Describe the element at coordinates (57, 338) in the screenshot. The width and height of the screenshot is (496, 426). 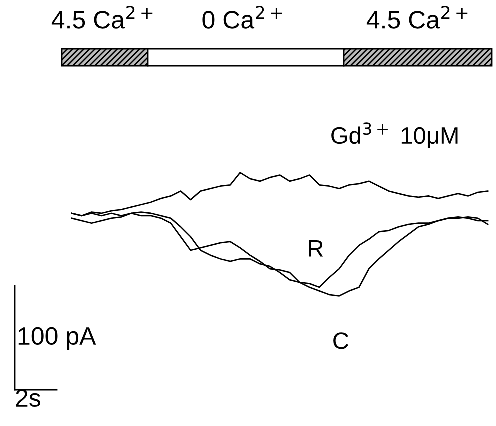
I see `text: 100 pA` at that location.